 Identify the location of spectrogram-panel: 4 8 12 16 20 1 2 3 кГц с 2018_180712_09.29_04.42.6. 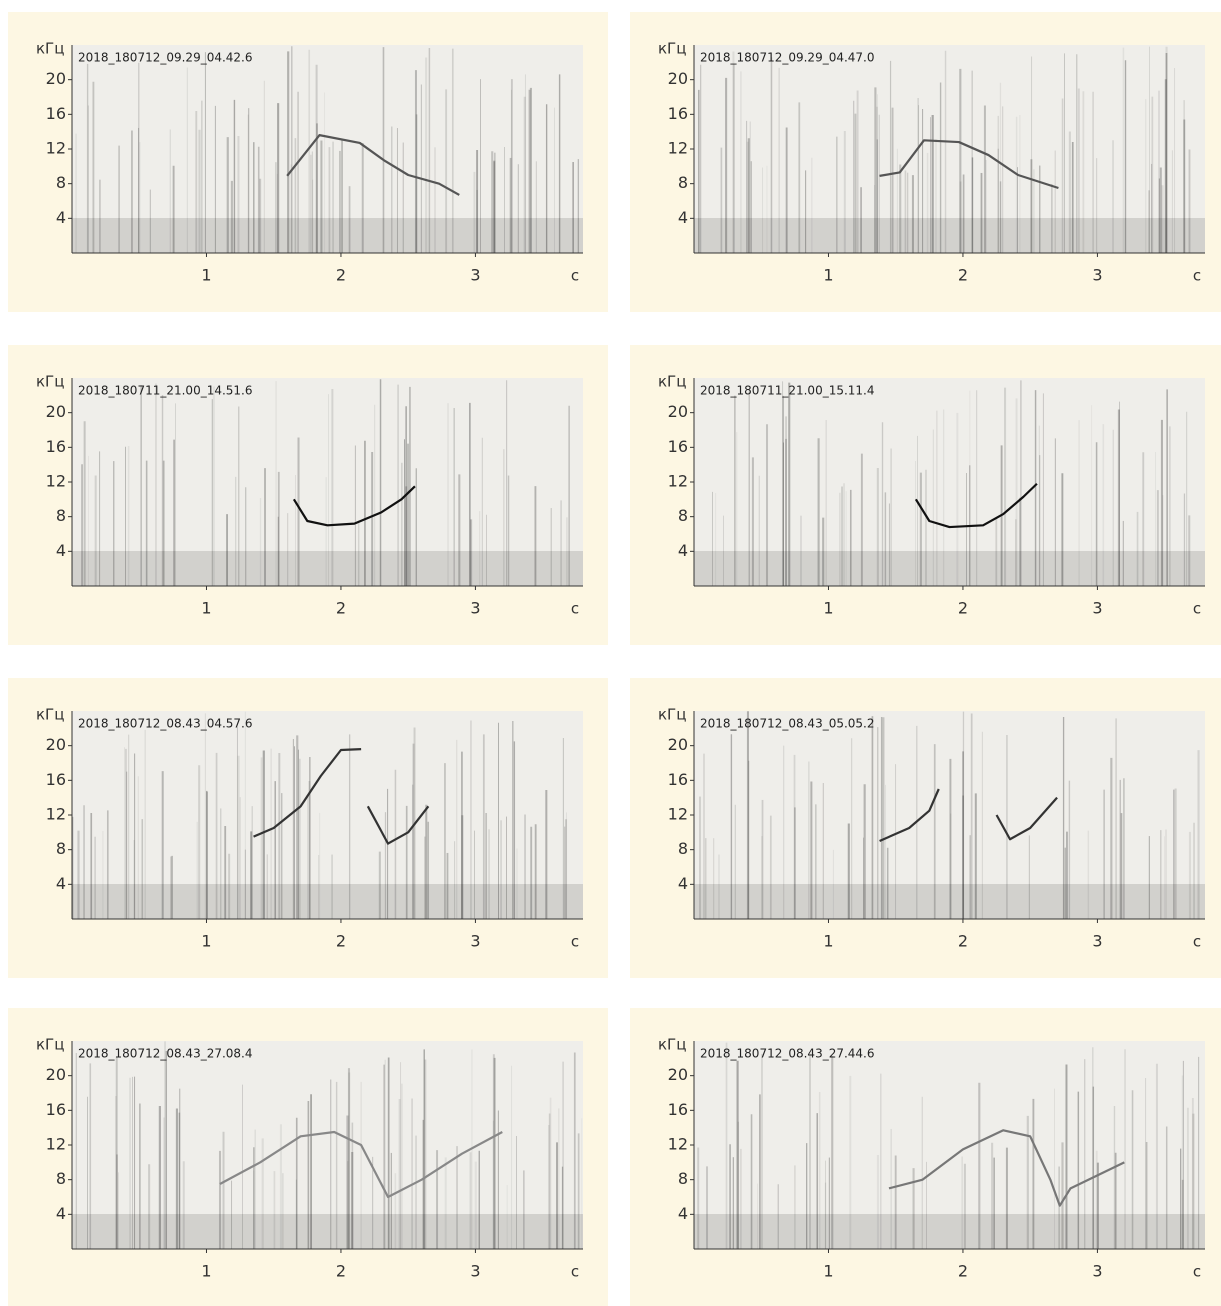
(308, 162).